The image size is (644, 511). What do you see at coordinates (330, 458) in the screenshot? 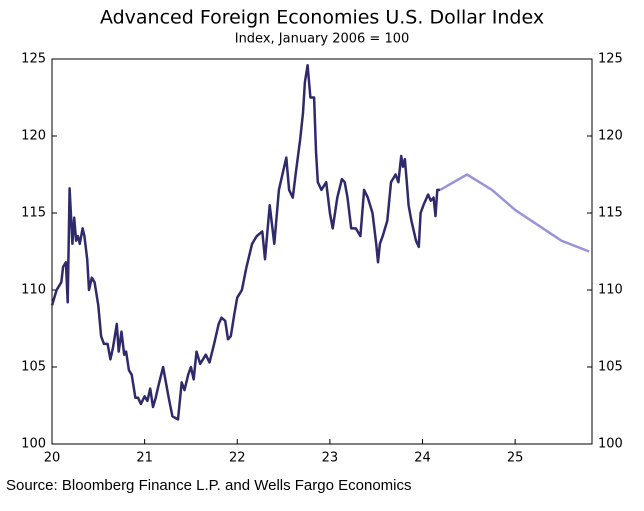
I see `x-tick-label: 23` at bounding box center [330, 458].